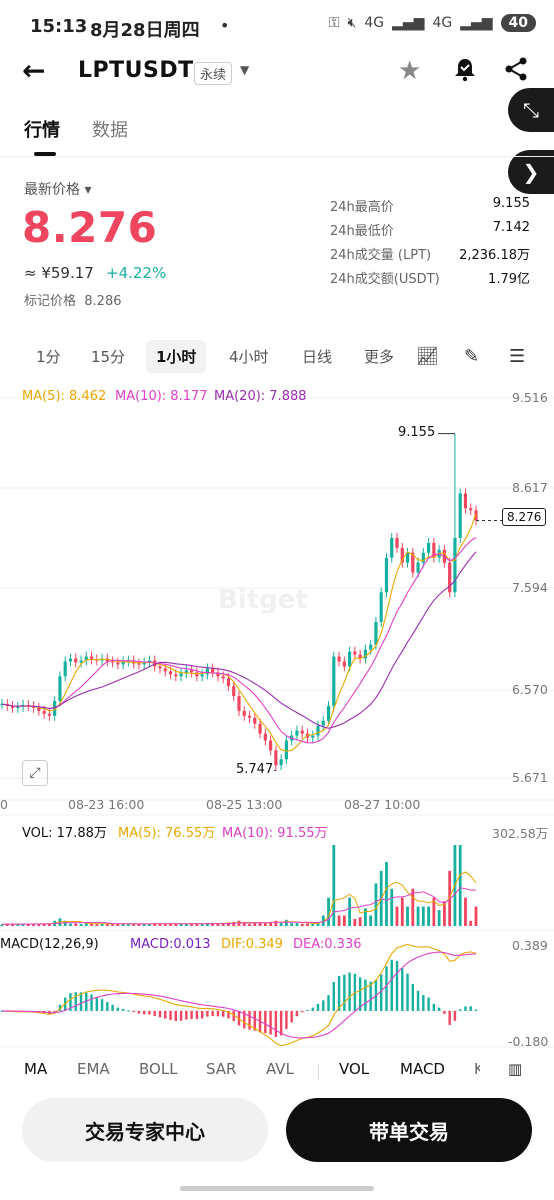 This screenshot has width=554, height=1200. What do you see at coordinates (516, 69) in the screenshot?
I see `share-icon` at bounding box center [516, 69].